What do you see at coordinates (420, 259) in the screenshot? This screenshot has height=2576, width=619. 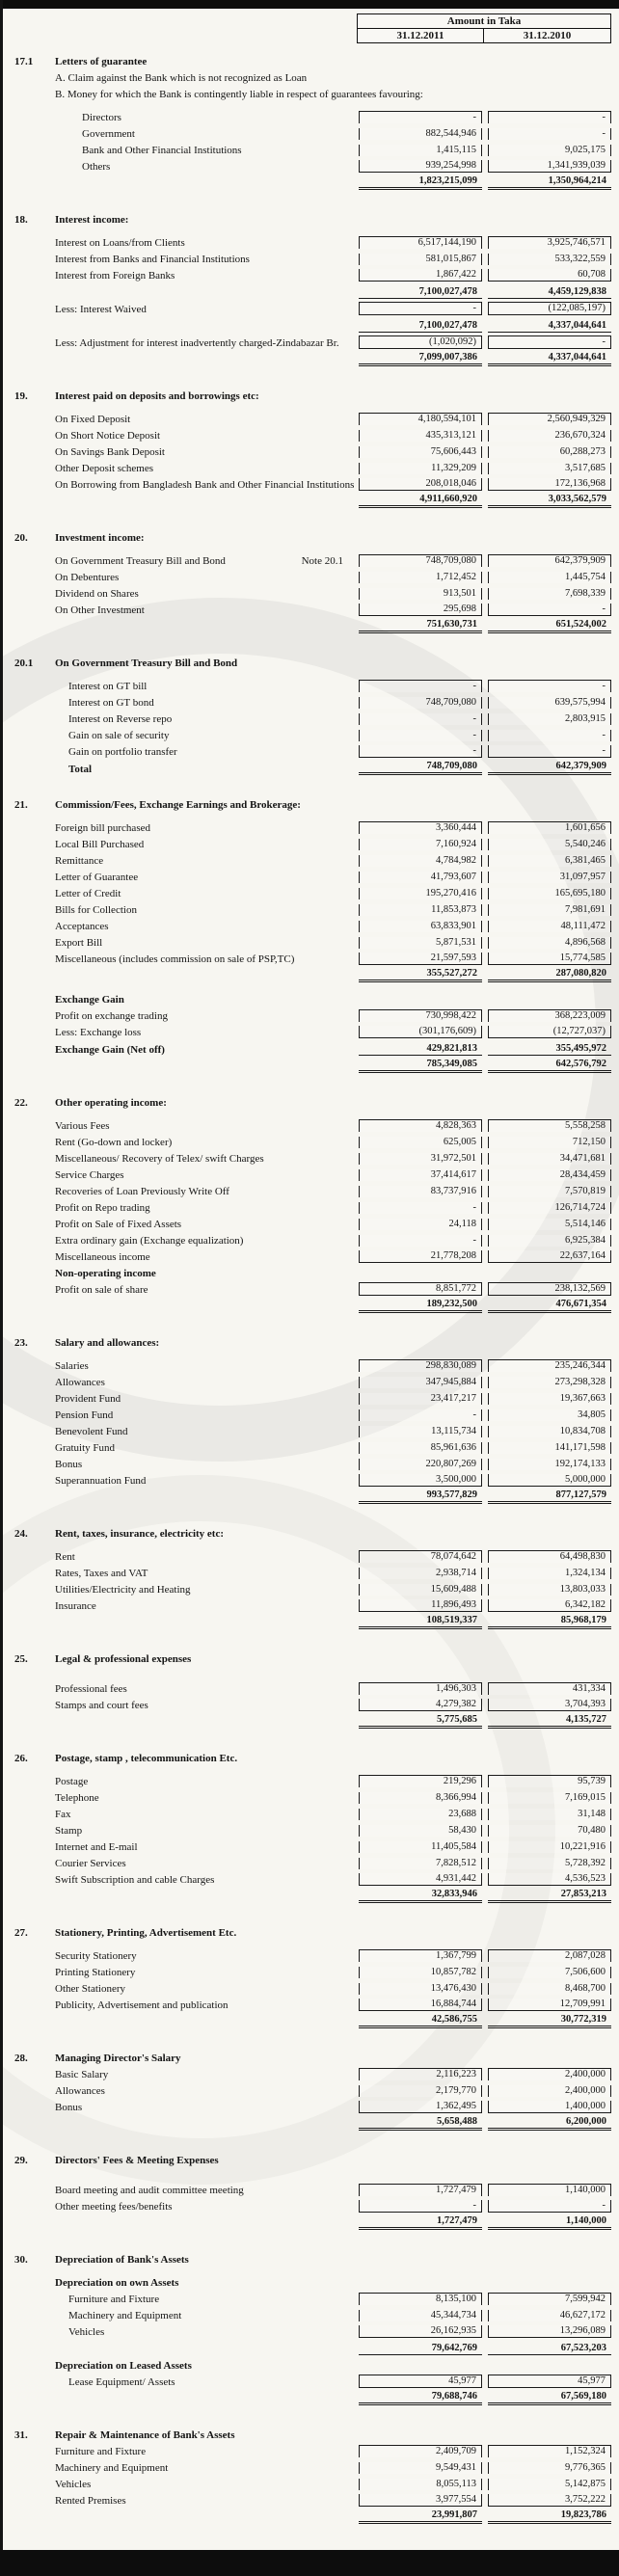 I see `value-2011: 581,015,867` at bounding box center [420, 259].